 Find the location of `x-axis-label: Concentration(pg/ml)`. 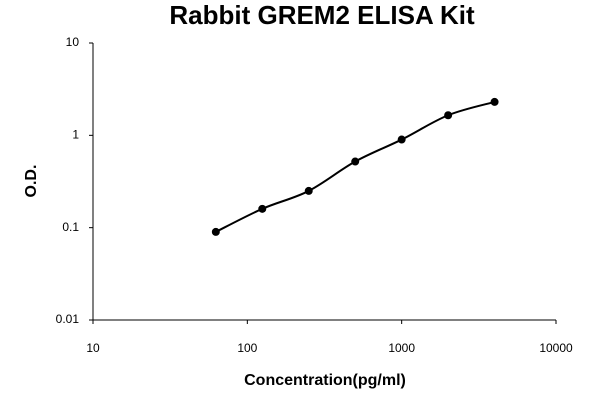

x-axis-label: Concentration(pg/ml) is located at coordinates (325, 380).